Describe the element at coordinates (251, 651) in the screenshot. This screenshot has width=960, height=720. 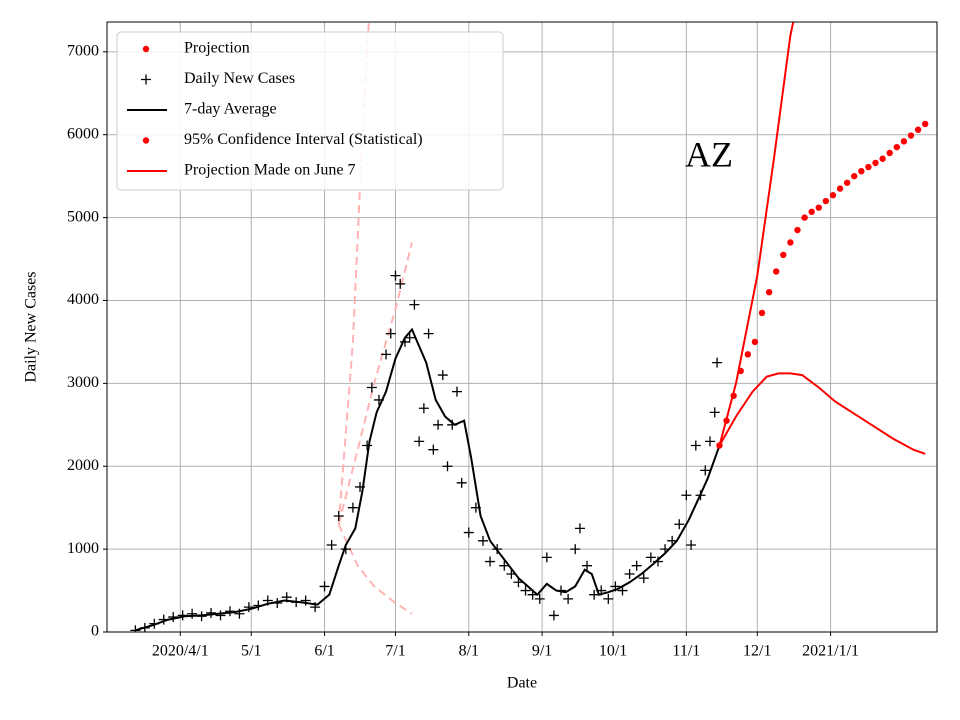
I see `x-tick-label: 5/1` at that location.